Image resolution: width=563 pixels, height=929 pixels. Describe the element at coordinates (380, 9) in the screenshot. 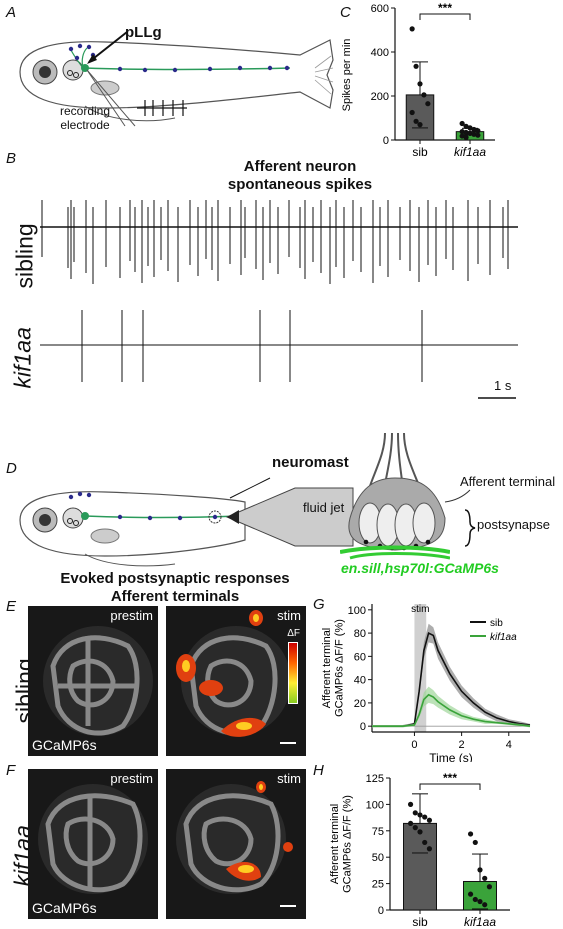

I see `y-tick-label: 600` at that location.